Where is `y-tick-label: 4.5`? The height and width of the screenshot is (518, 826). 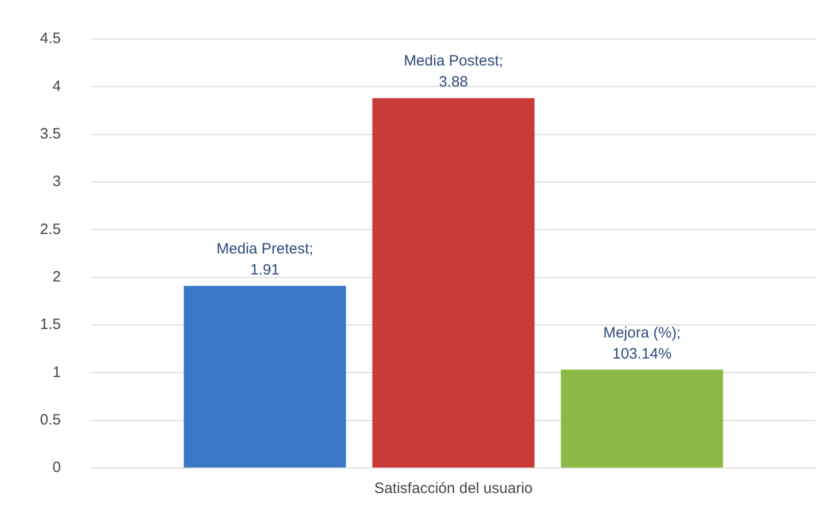
y-tick-label: 4.5 is located at coordinates (50, 39).